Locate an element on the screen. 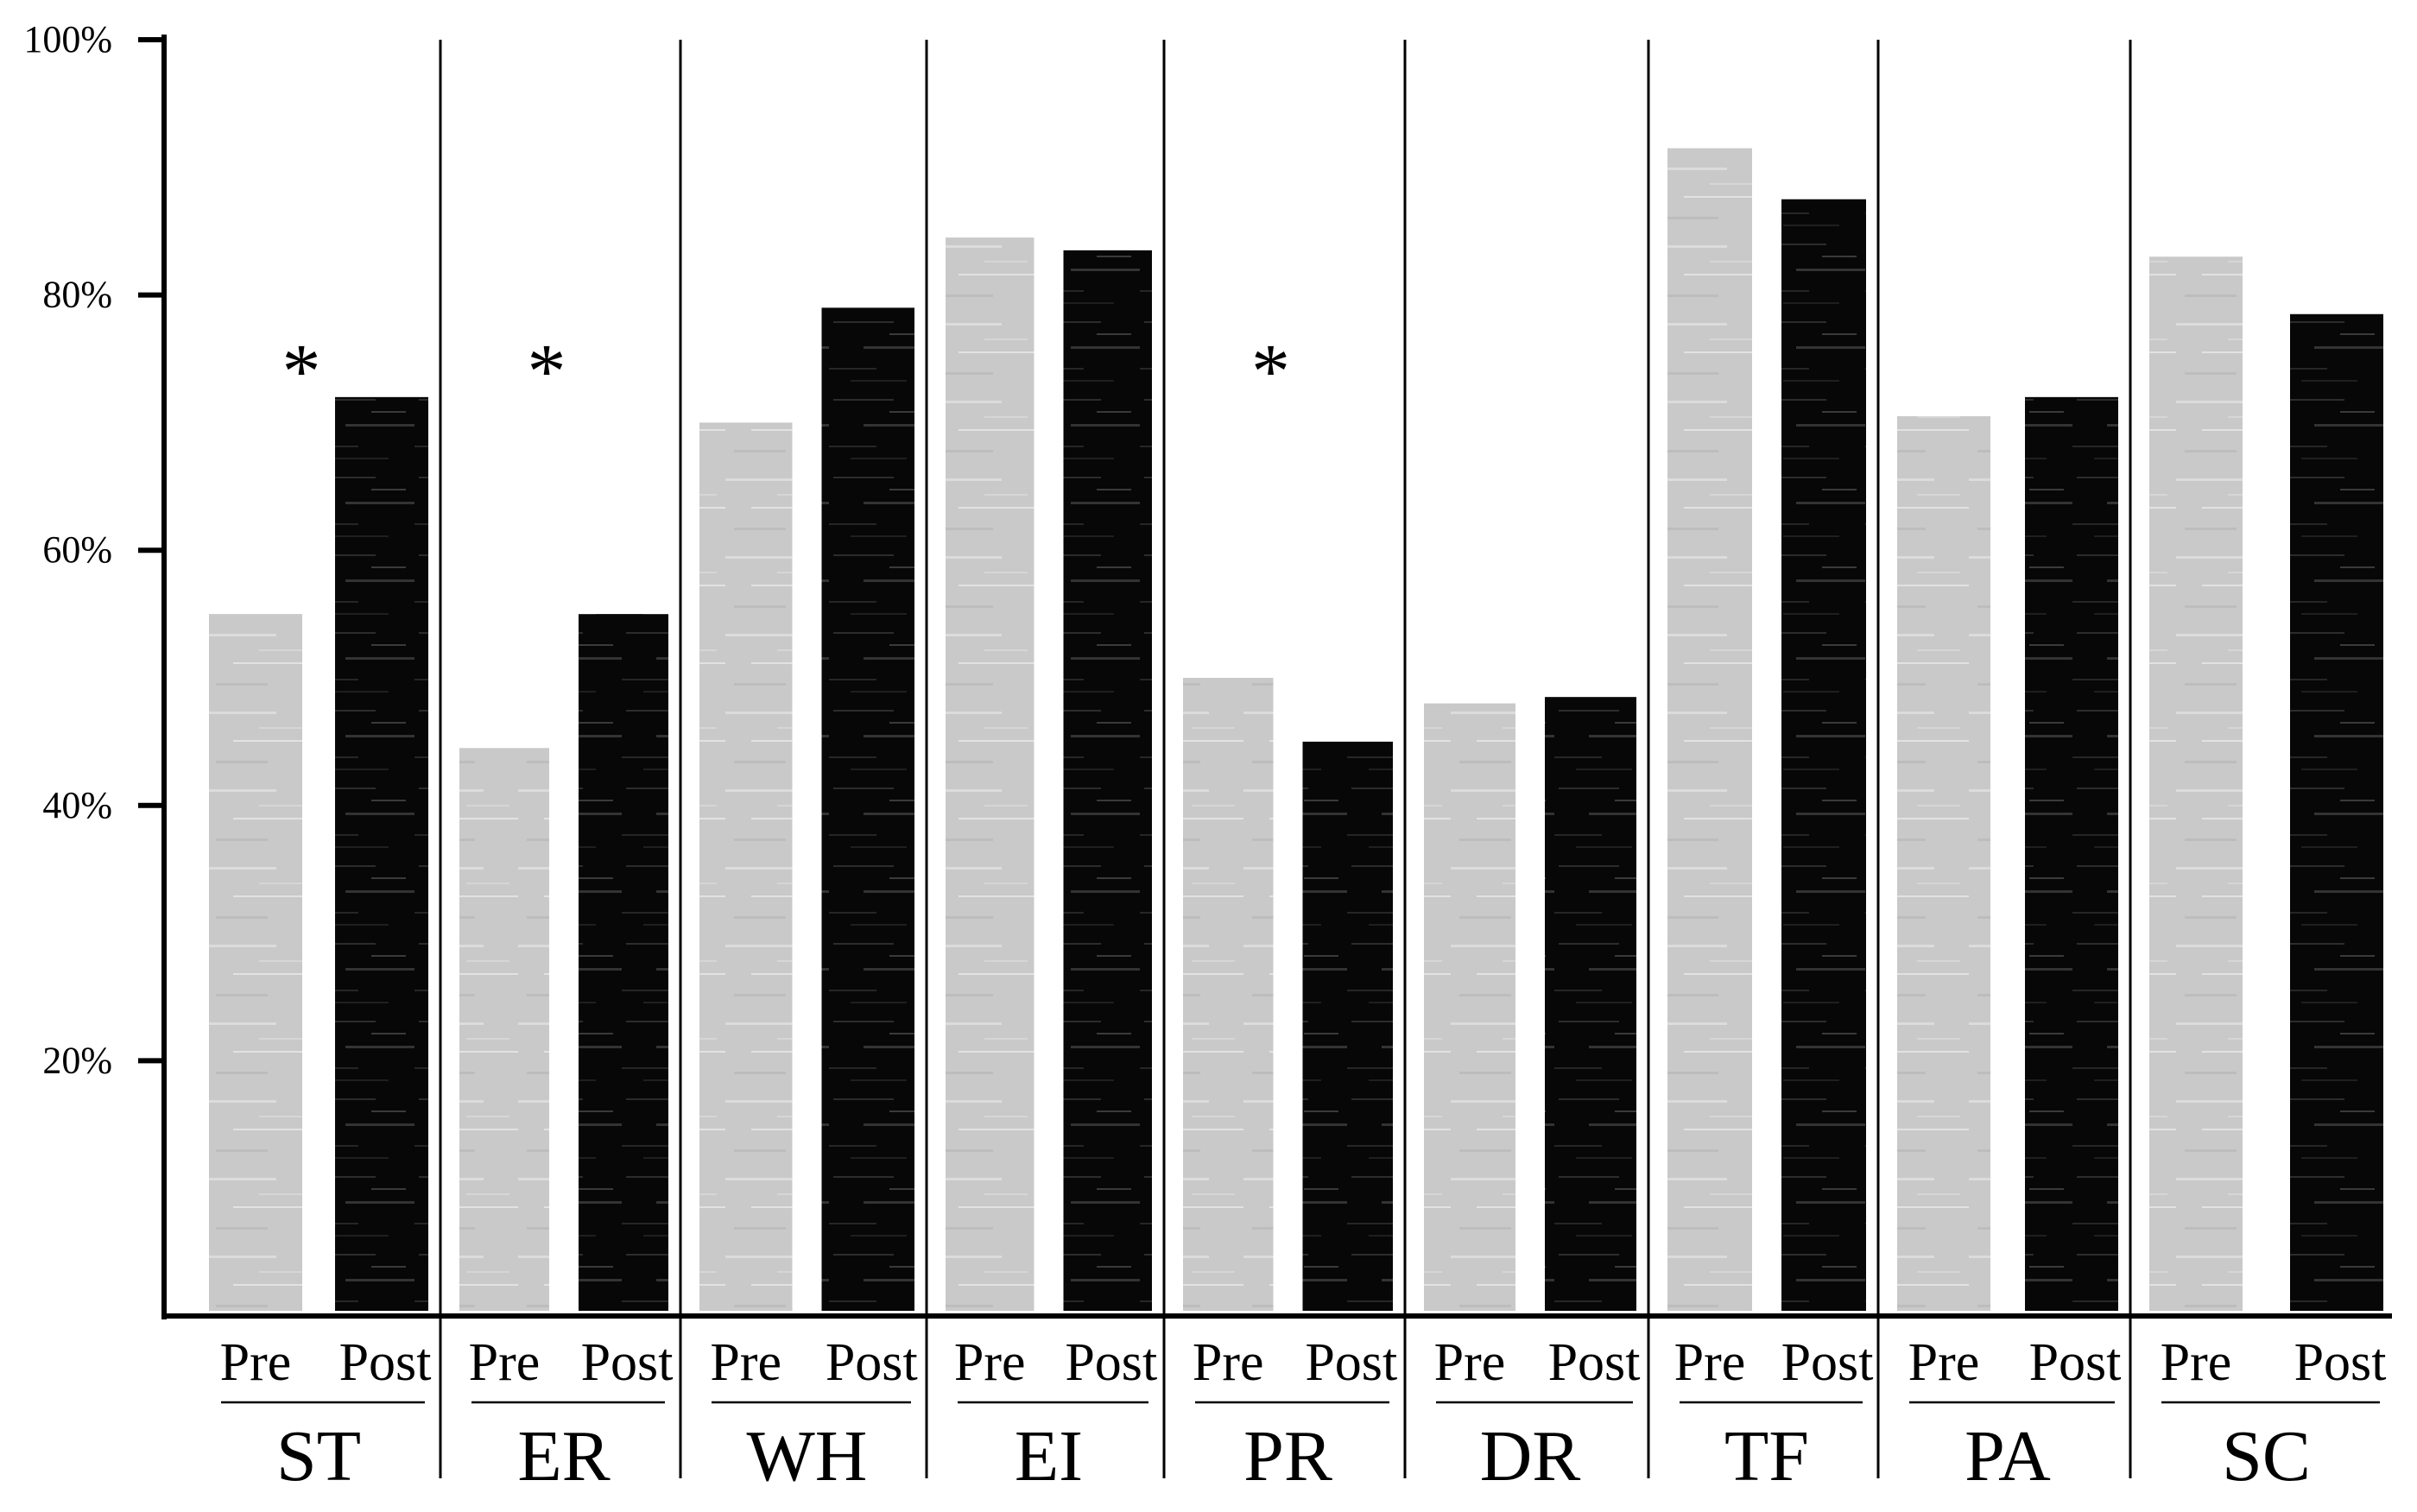 The width and height of the screenshot is (2417, 1512). bar-post-st is located at coordinates (381, 854).